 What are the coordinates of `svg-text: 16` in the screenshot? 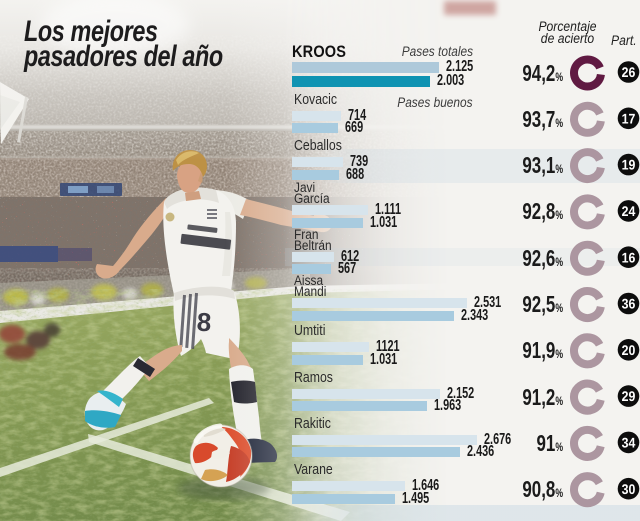 It's located at (629, 257).